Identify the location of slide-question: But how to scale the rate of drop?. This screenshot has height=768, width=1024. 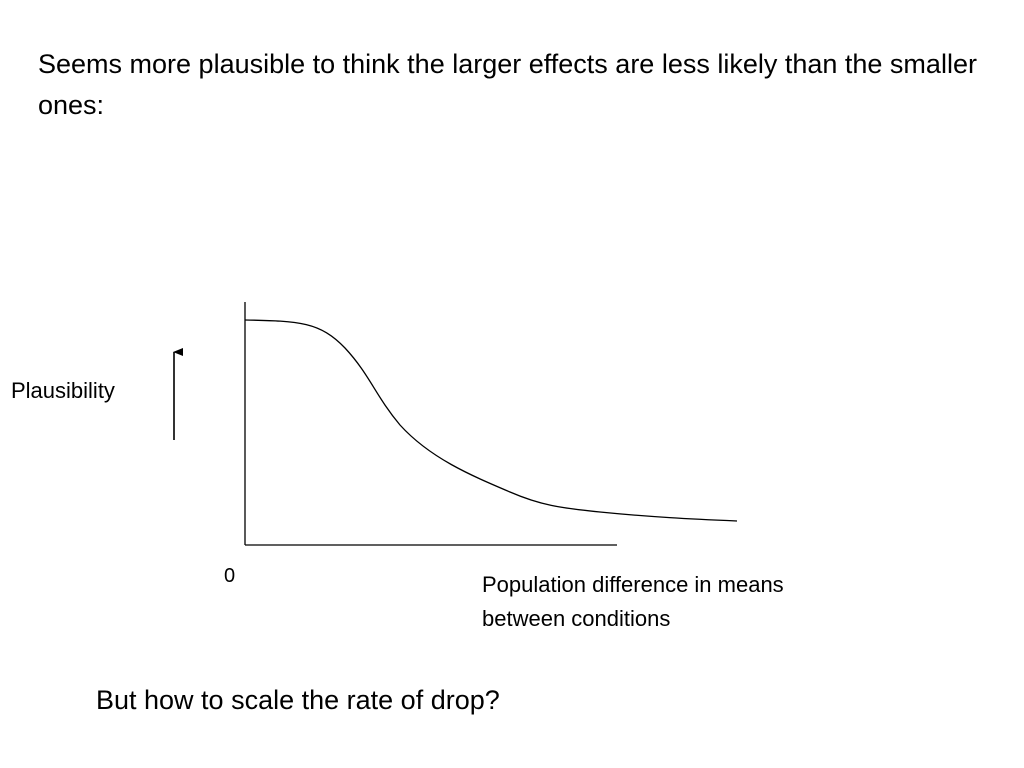
(298, 700).